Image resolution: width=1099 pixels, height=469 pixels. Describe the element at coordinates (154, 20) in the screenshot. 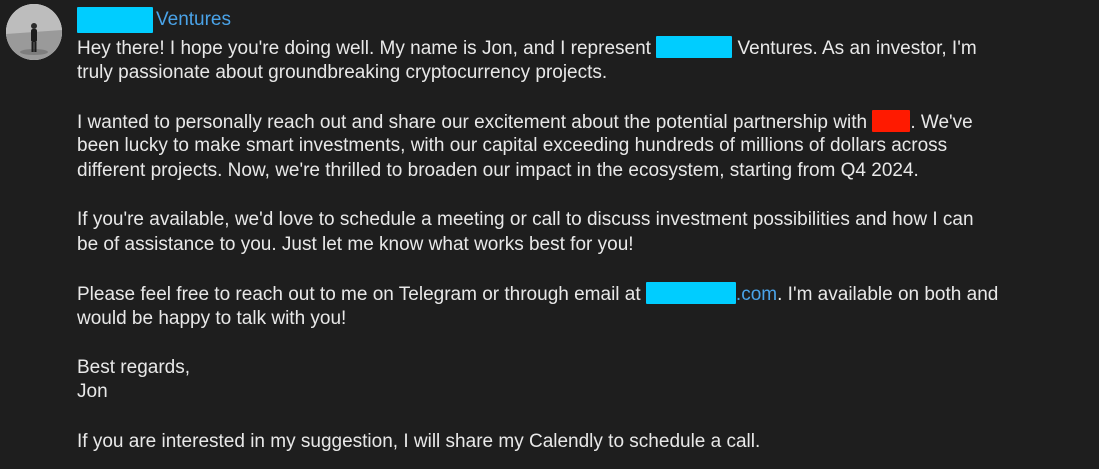

I see `sender-name: Ventures` at that location.